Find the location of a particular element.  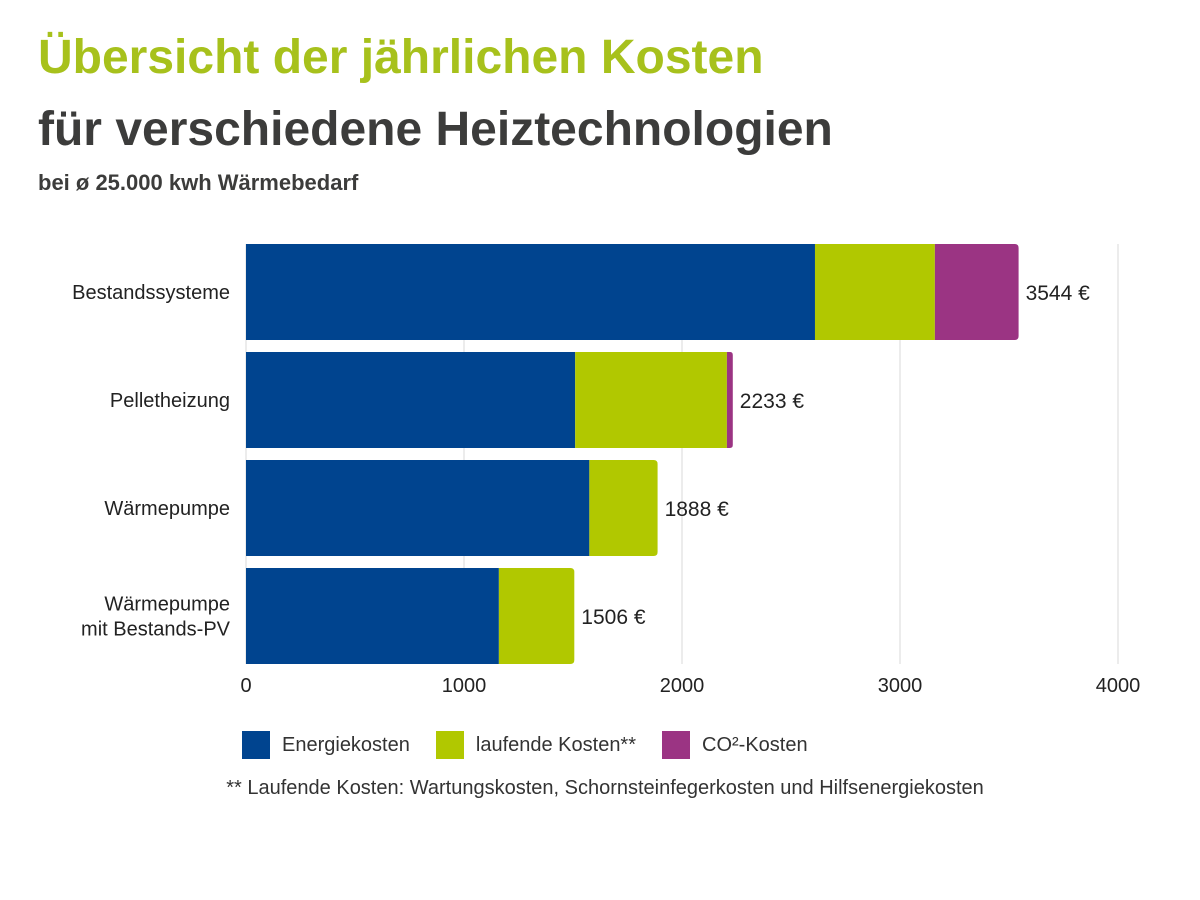

category-label: Bestandssysteme is located at coordinates (151, 293).